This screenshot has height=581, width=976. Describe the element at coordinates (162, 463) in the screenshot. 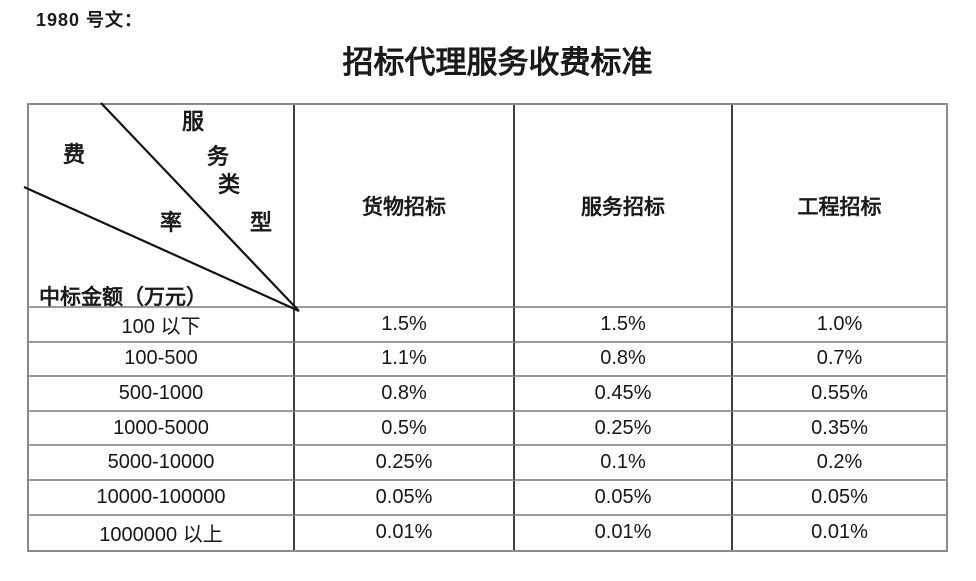

I see `row-label: 5000-10000` at that location.